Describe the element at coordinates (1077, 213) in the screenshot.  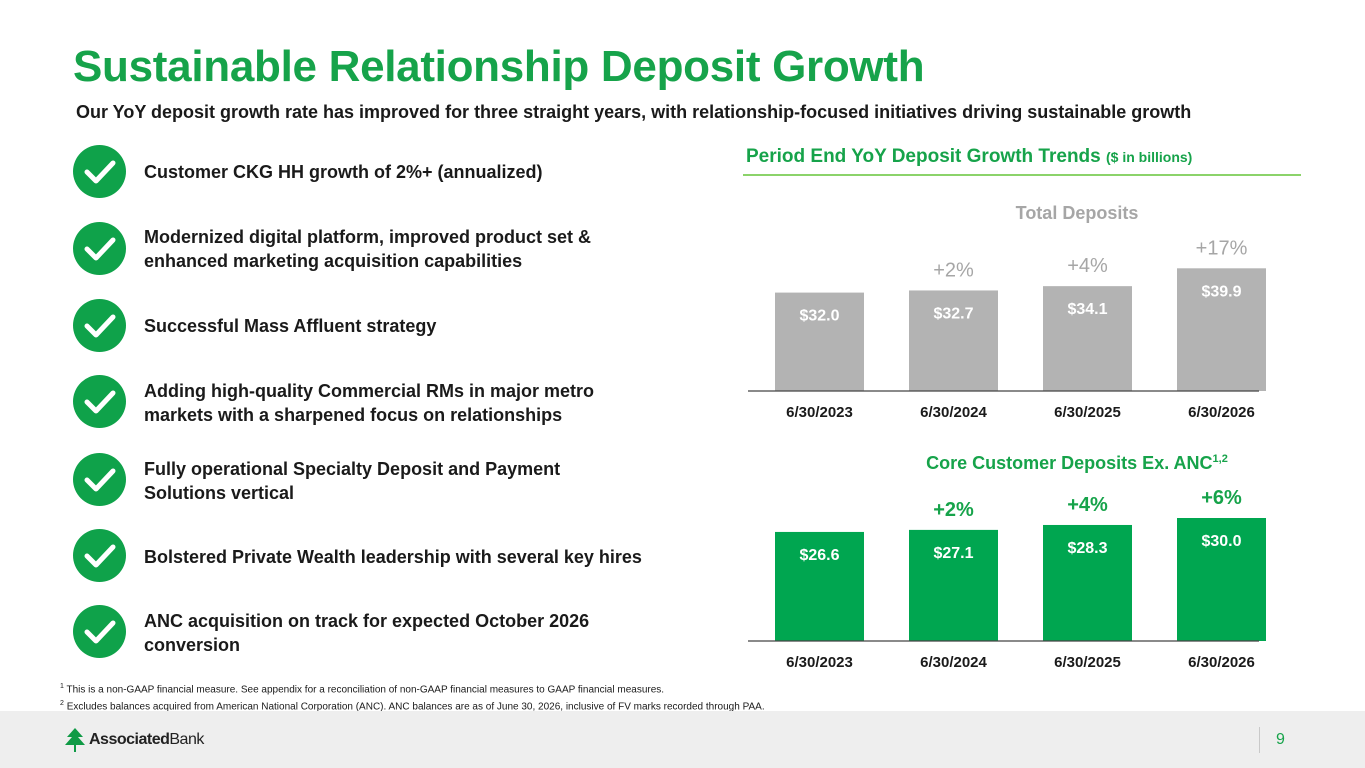
I see `chart-title: Total Deposits` at that location.